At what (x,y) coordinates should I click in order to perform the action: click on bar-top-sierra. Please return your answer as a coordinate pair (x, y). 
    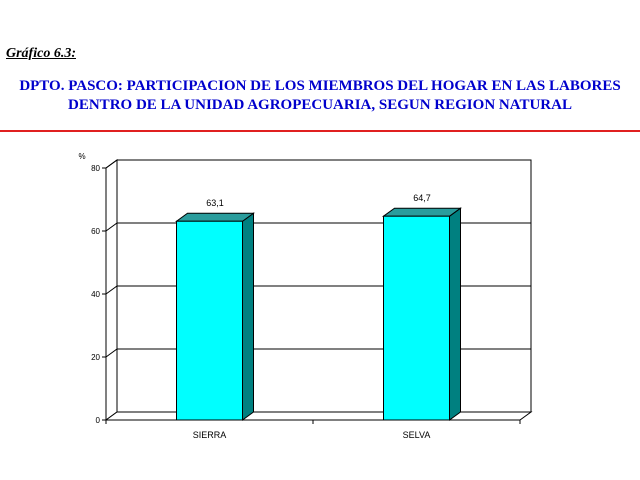
    Looking at the image, I should click on (215, 217).